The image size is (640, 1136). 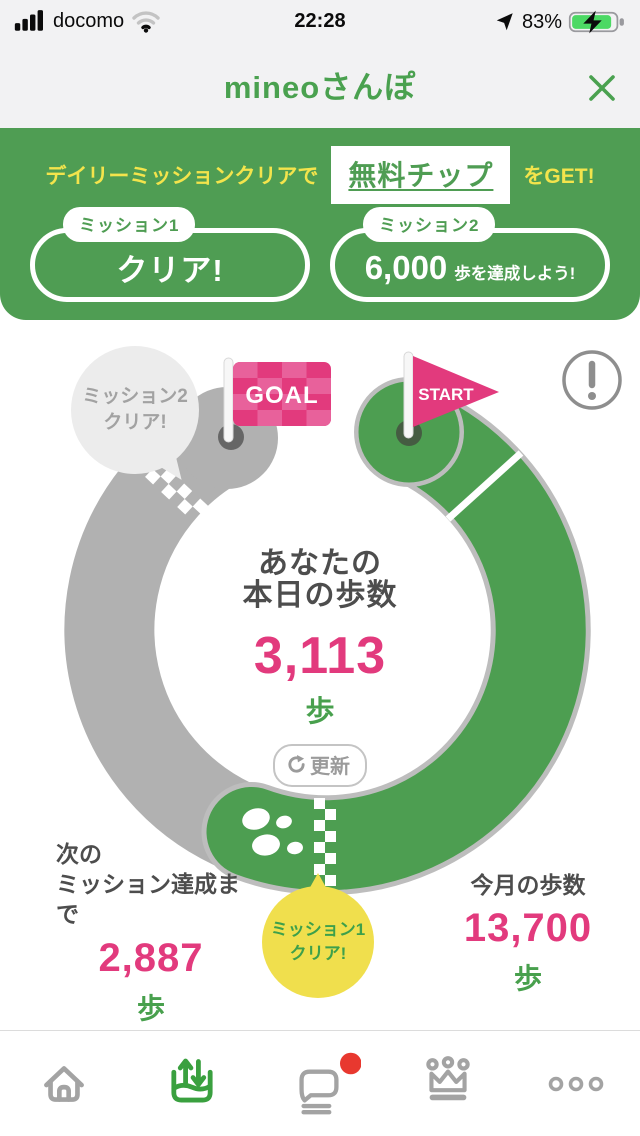 I want to click on next-mission-stat: 次の ミッション達成まで 2,887 歩, so click(x=151, y=933).